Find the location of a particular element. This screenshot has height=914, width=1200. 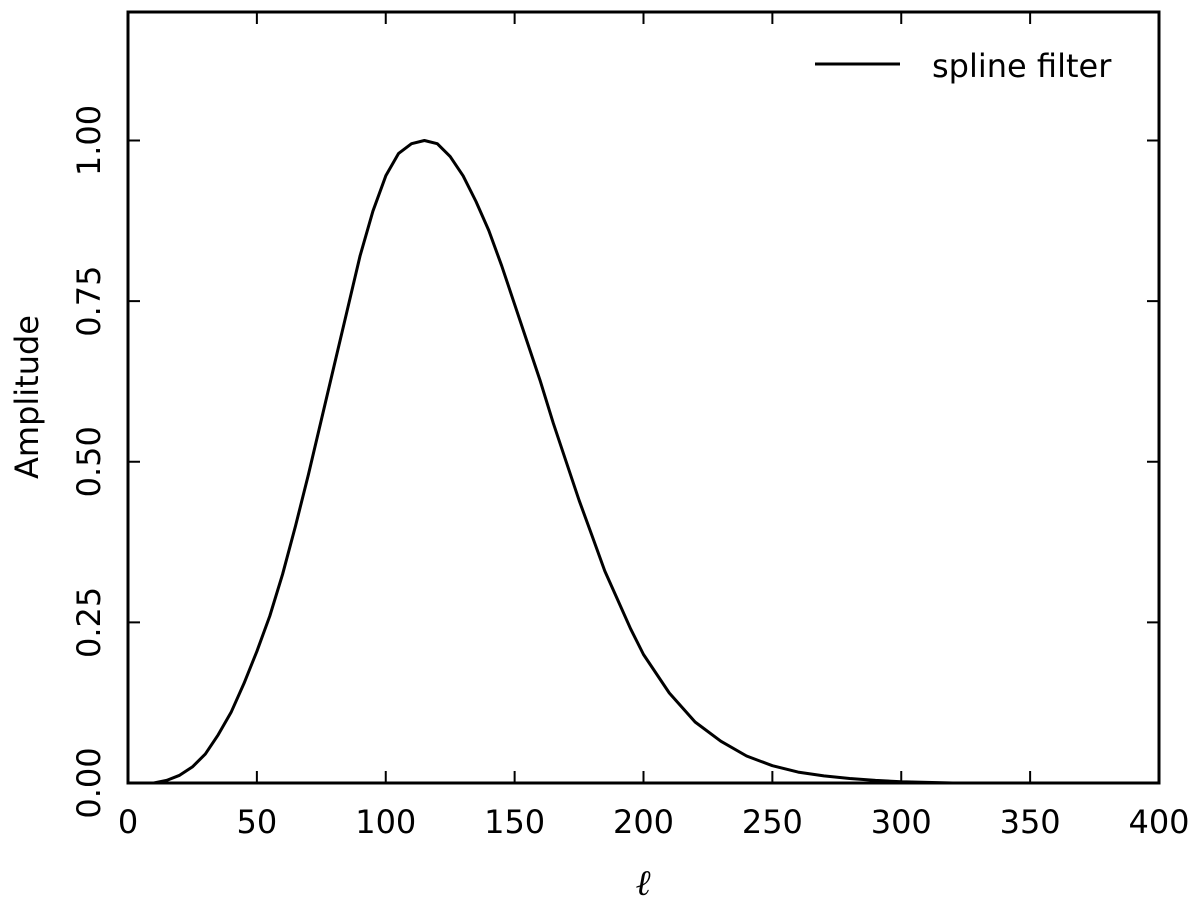

x-tick-label: 300 is located at coordinates (901, 822).